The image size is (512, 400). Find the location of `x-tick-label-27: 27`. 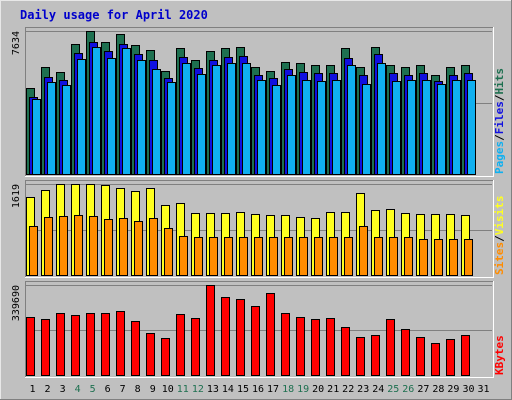

x-tick-label-27: 27 is located at coordinates (423, 389).